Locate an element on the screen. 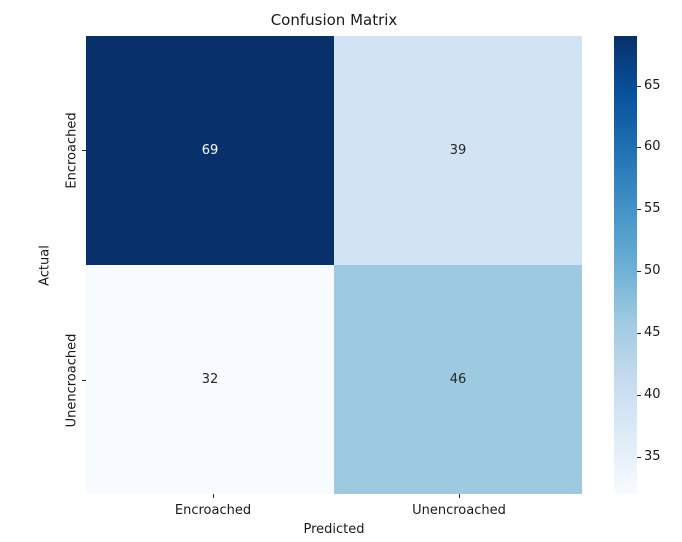 The width and height of the screenshot is (682, 542). chart-title: Confusion Matrix is located at coordinates (334, 20).